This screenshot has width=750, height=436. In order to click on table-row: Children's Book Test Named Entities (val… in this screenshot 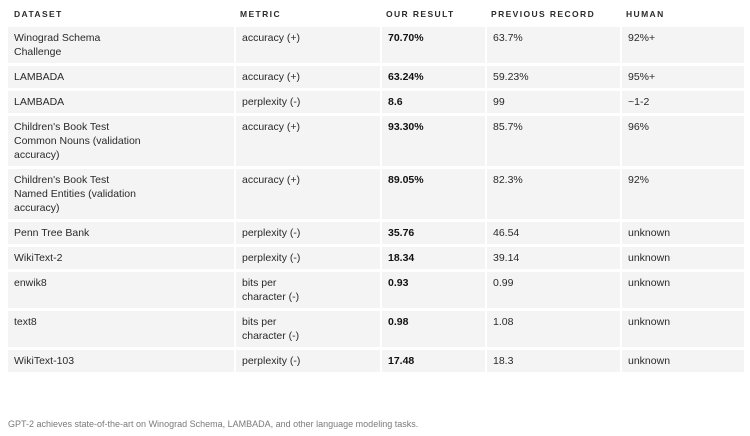, I will do `click(376, 194)`.